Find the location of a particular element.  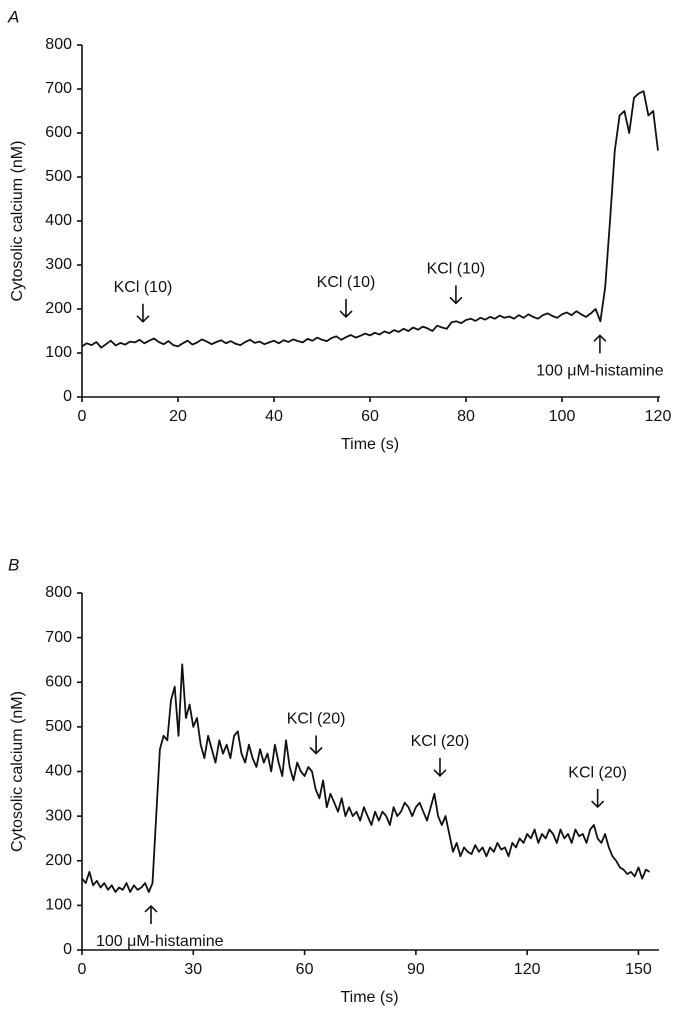

x-tick-label: 150 is located at coordinates (638, 969).